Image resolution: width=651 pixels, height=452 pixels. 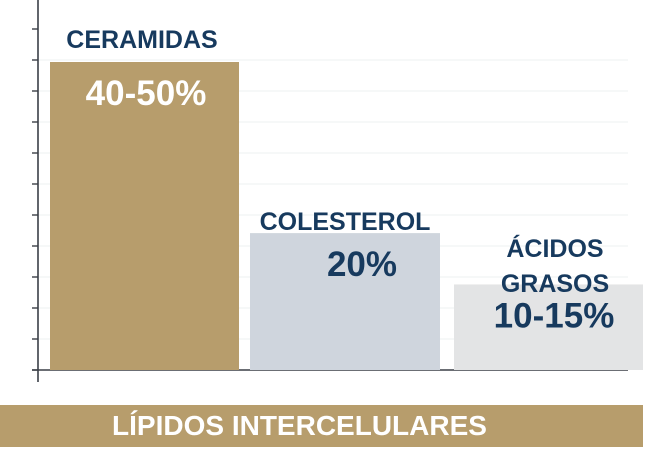 What do you see at coordinates (345, 222) in the screenshot?
I see `category-label-2: COLESTEROL` at bounding box center [345, 222].